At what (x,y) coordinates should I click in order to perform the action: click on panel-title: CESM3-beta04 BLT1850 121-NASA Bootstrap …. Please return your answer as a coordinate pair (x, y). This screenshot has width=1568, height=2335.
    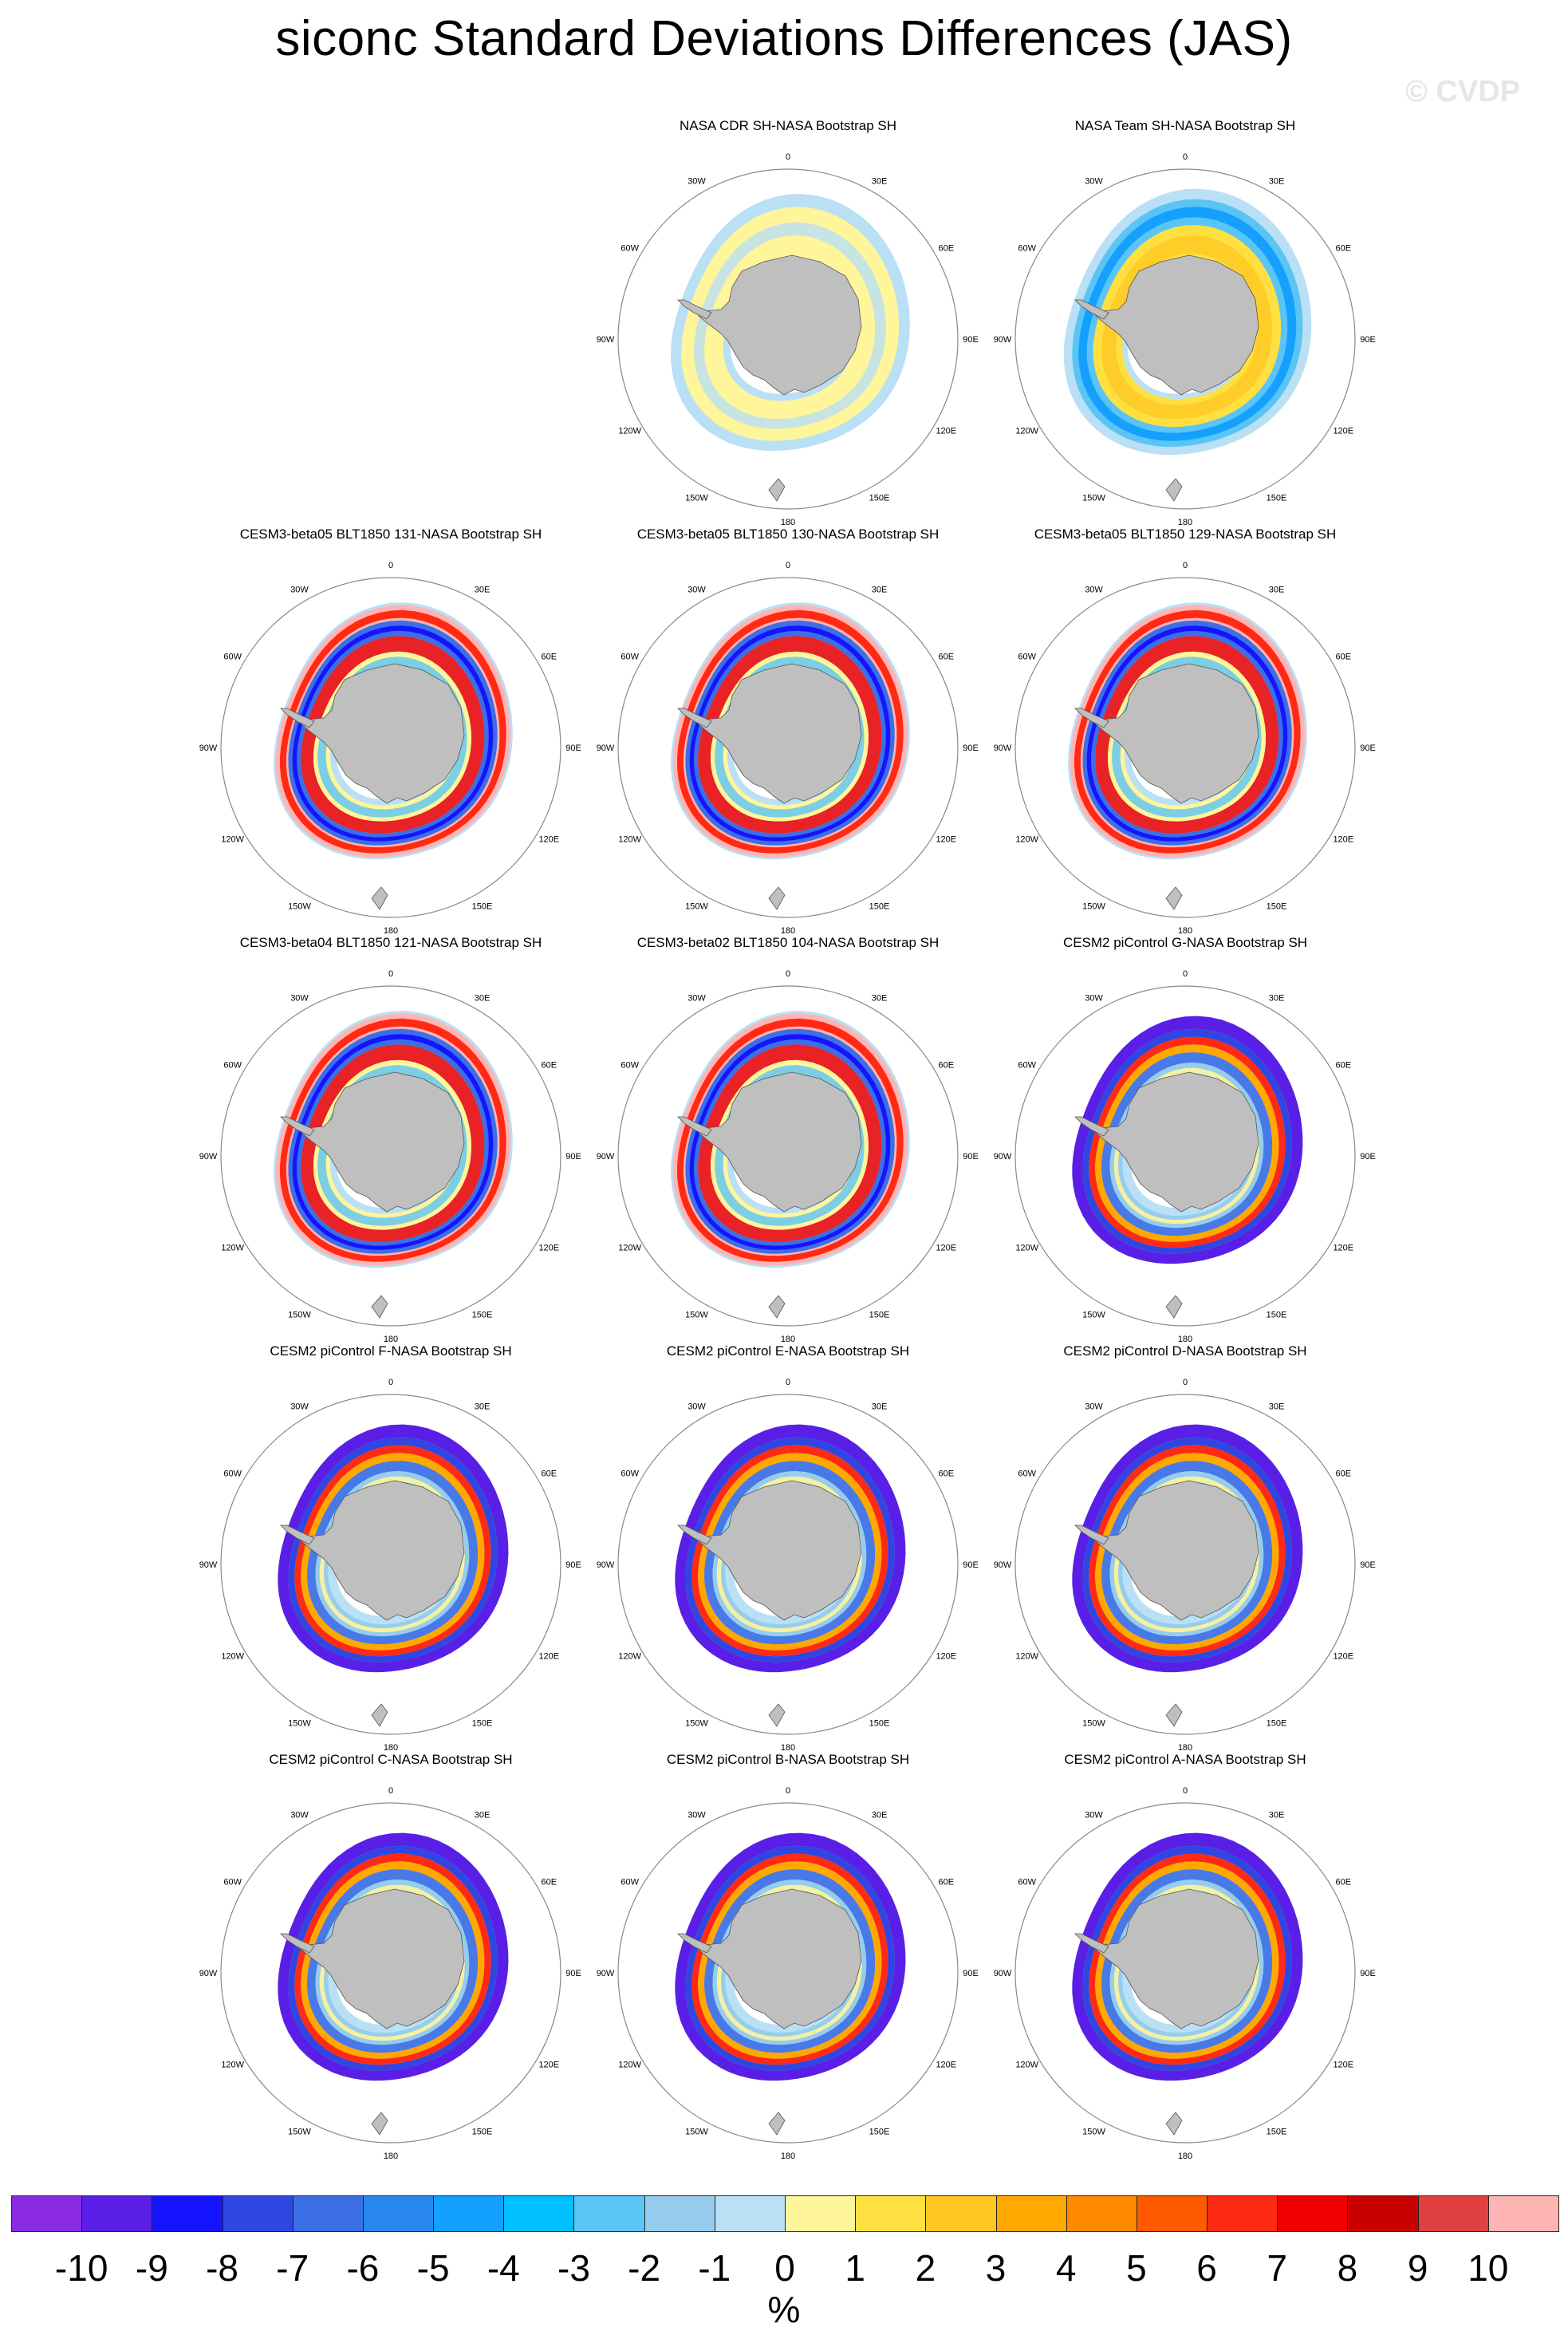
    Looking at the image, I should click on (390, 942).